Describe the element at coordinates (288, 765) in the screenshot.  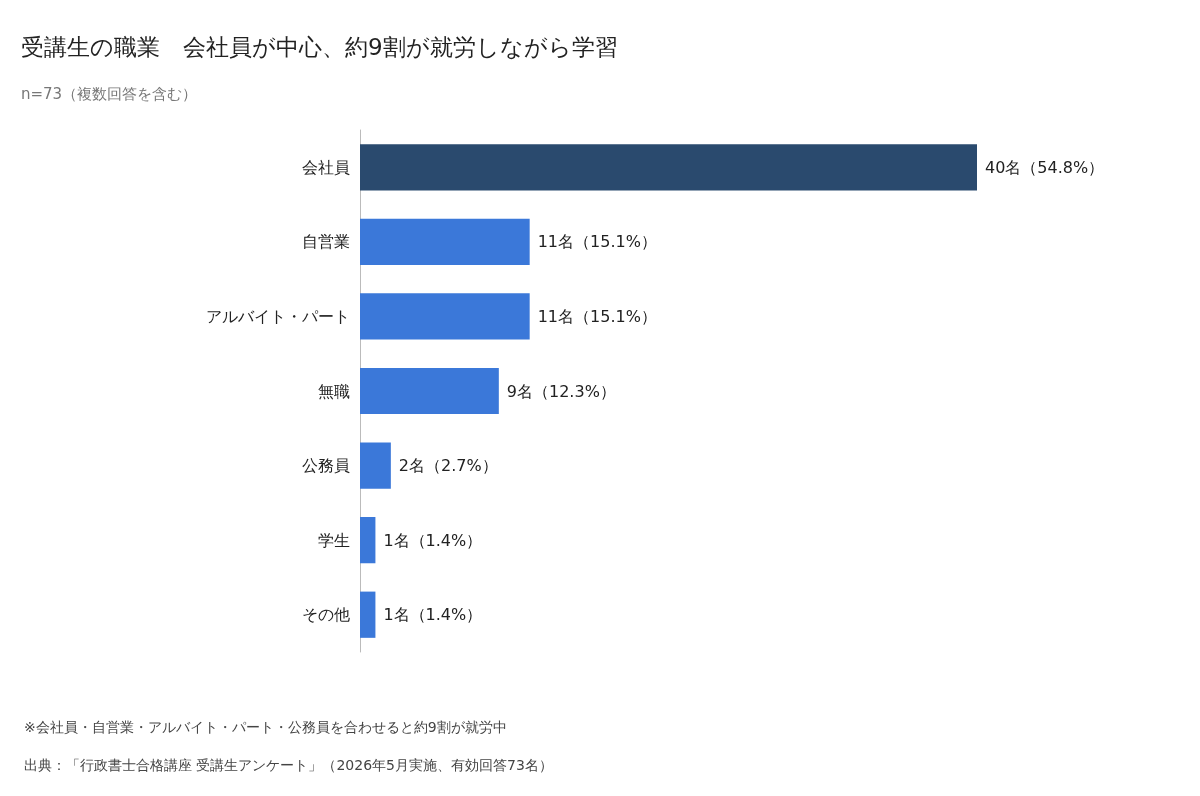
I see `source-note: 出典：「行政書士合格講座 受講生アンケート」（2026年5月実施、有効回答73名）` at that location.